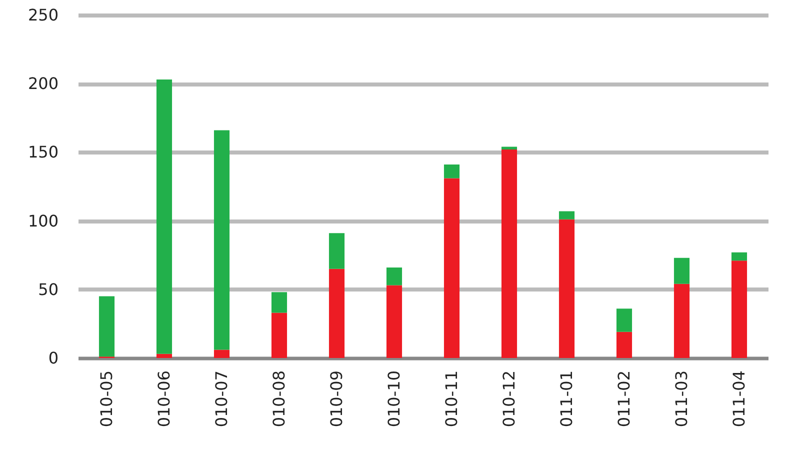  I want to click on x-tick-label: 010-09, so click(336, 399).